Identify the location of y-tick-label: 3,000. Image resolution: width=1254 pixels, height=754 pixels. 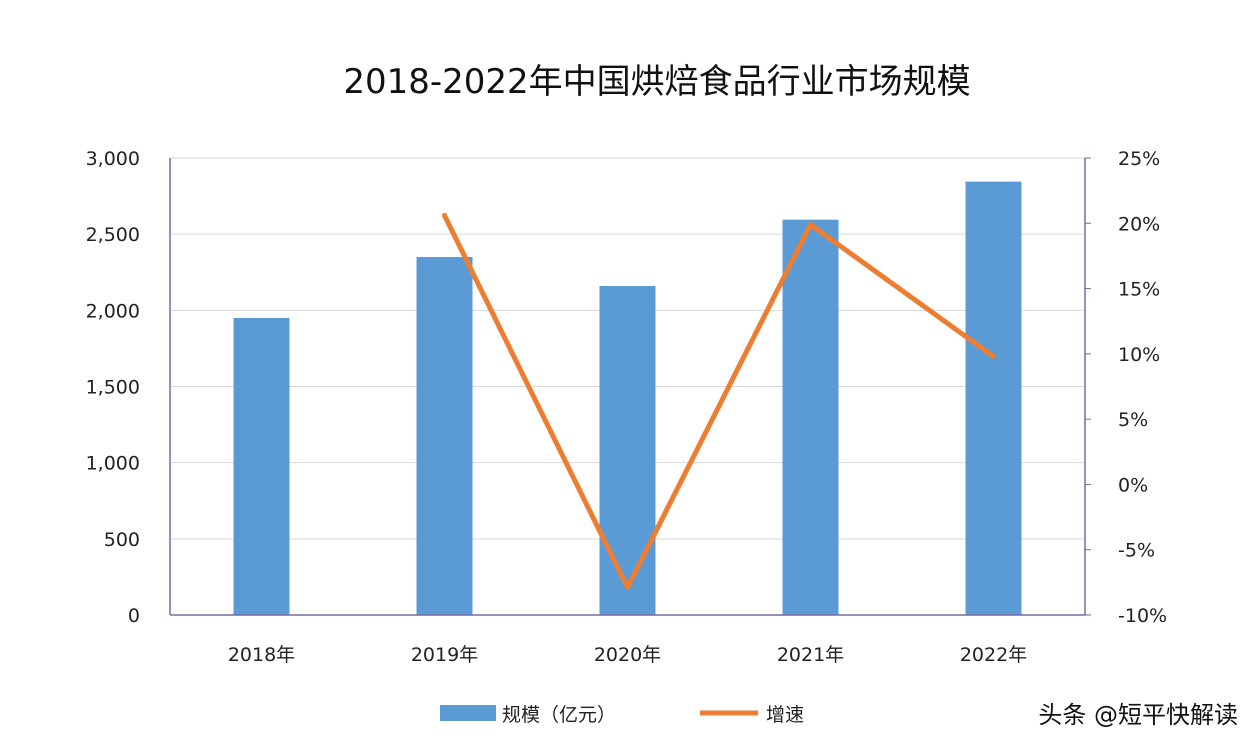
(113, 159).